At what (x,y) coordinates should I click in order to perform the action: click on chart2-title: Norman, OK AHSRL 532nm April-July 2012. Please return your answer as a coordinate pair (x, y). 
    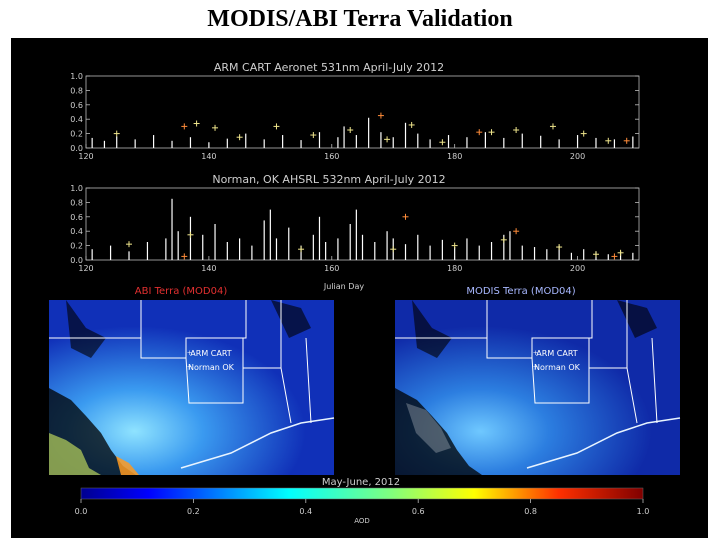
    Looking at the image, I should click on (328, 179).